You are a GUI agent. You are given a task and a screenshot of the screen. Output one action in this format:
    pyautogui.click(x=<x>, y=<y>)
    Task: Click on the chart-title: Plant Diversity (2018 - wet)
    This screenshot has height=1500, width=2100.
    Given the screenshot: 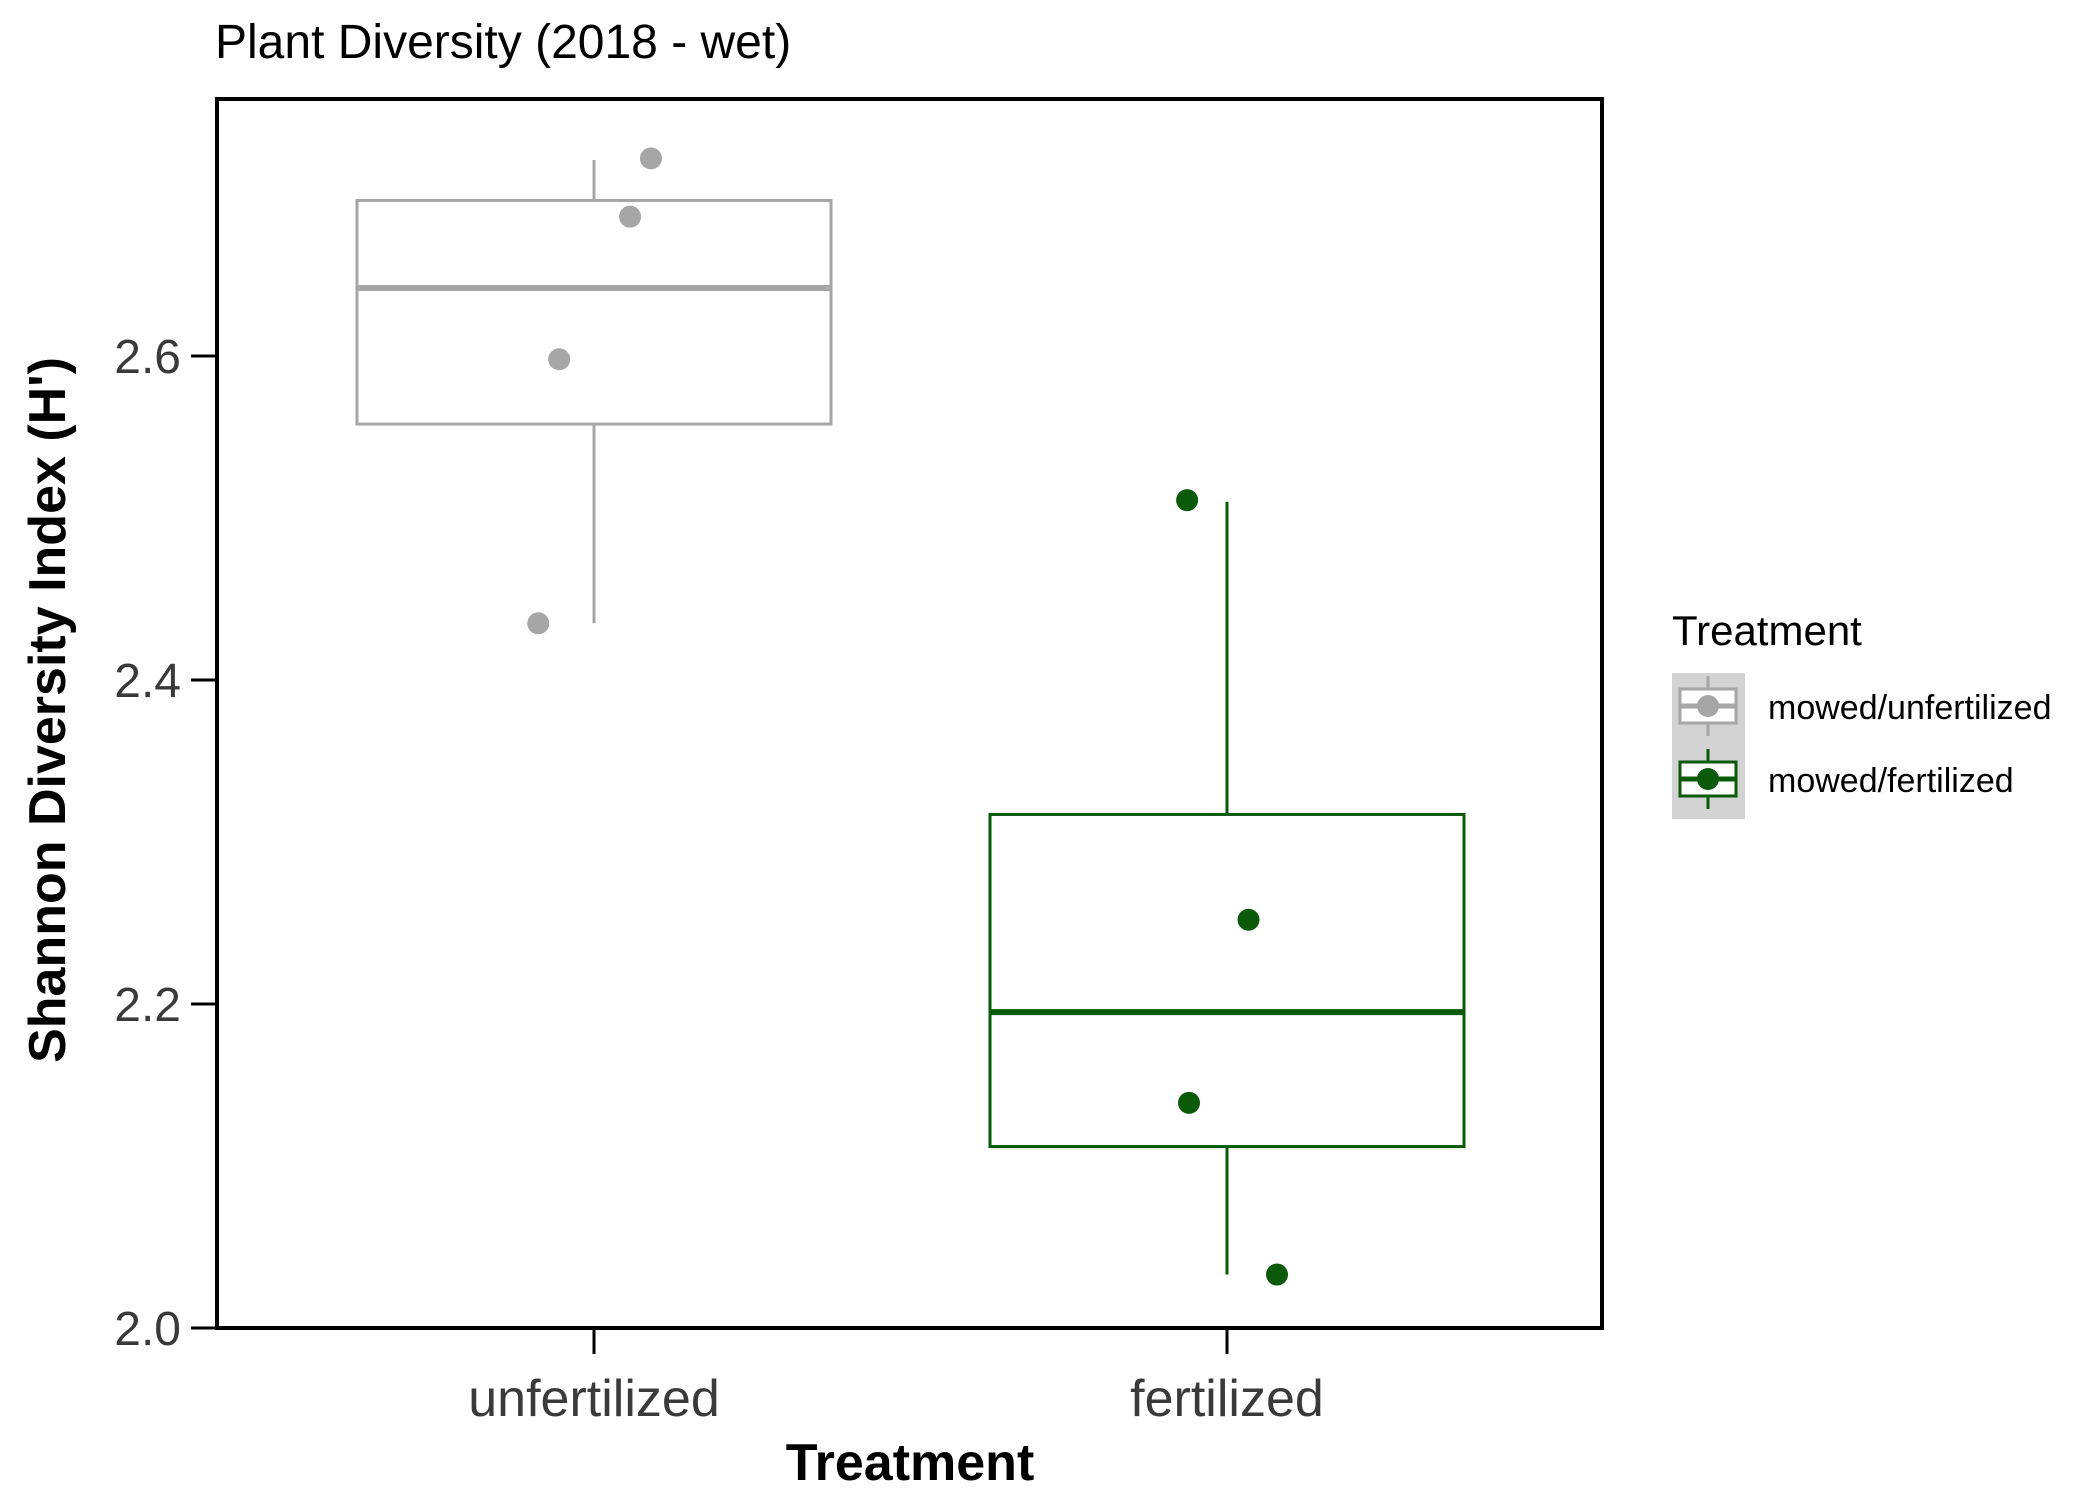 What is the action you would take?
    pyautogui.click(x=503, y=42)
    